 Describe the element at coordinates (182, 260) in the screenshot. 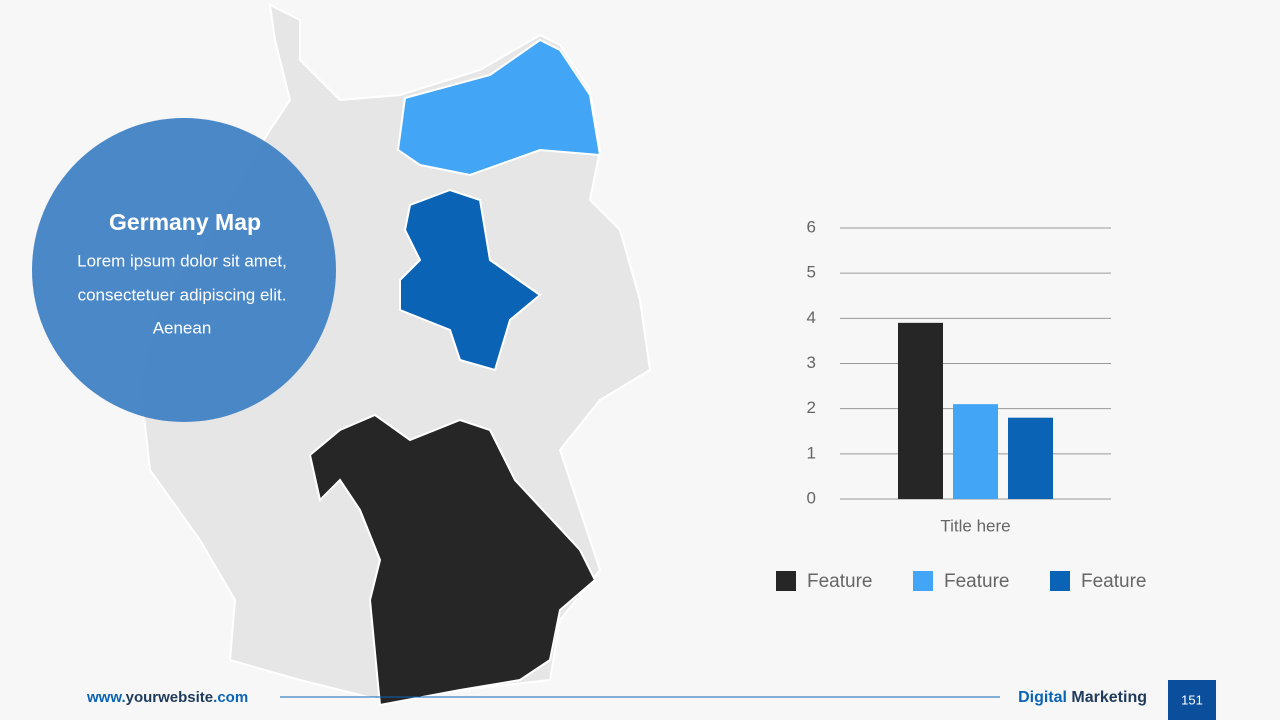

I see `circle-body: Lorem ipsum dolor sit amet,` at that location.